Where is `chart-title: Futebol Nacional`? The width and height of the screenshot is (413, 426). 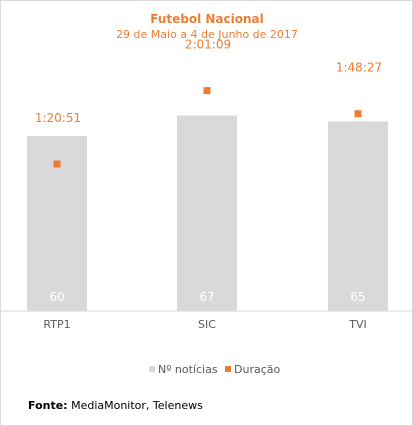 chart-title: Futebol Nacional is located at coordinates (207, 19).